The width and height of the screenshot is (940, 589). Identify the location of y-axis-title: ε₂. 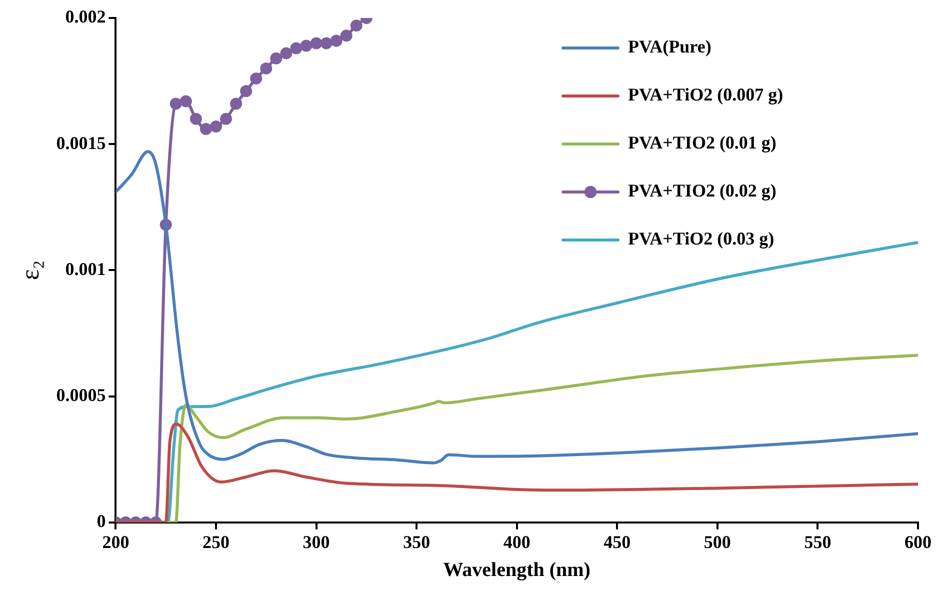
(29, 270).